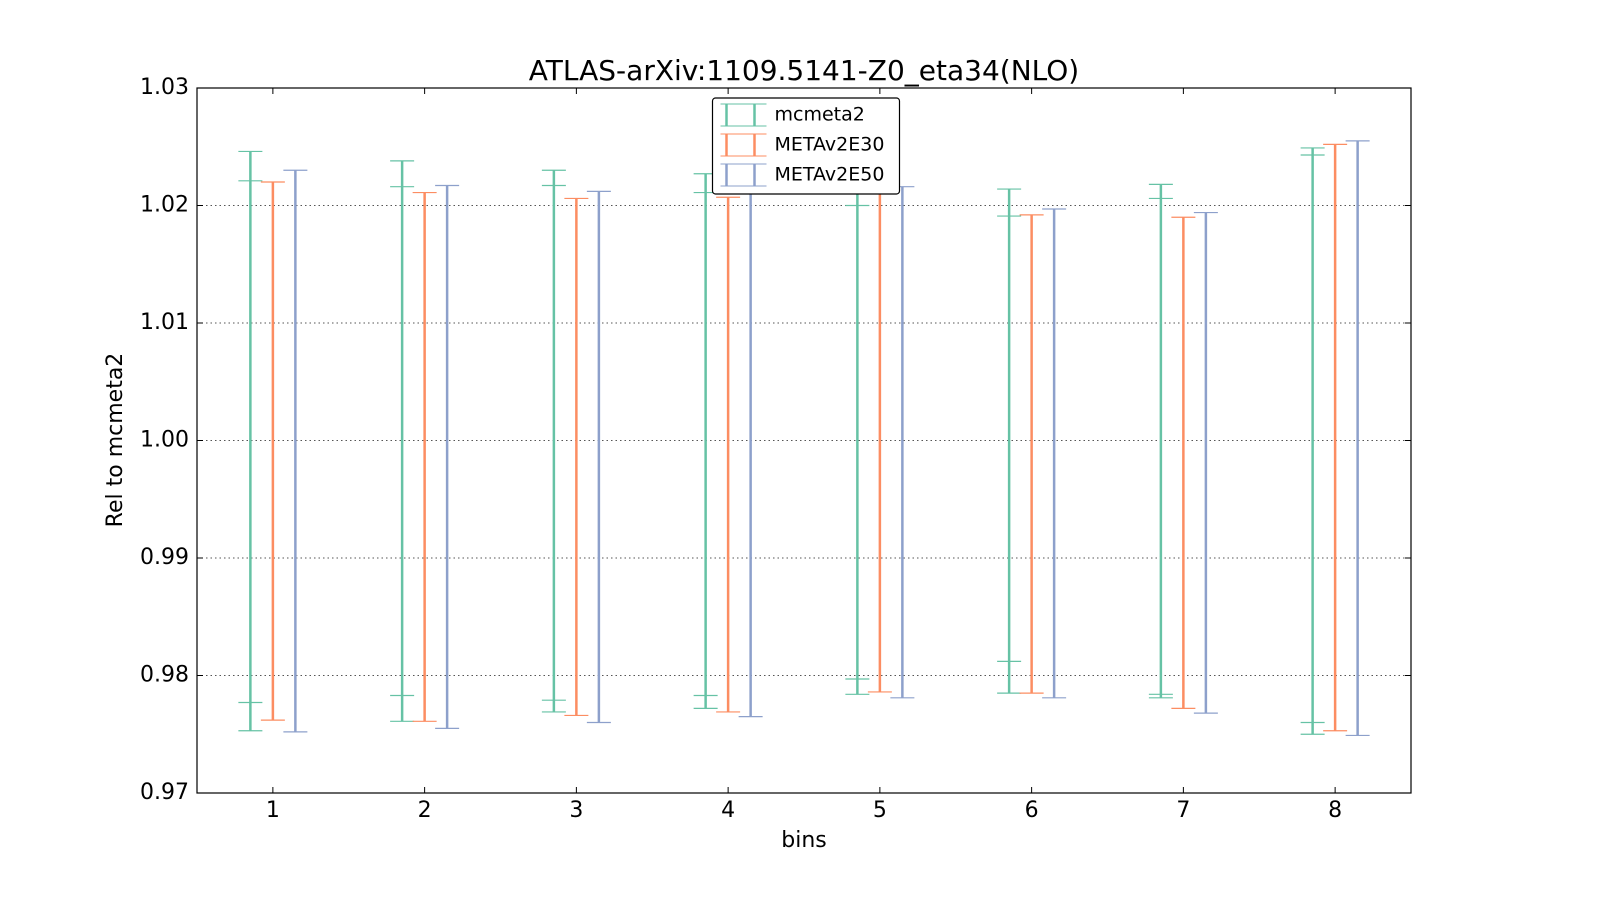 The height and width of the screenshot is (900, 1600). I want to click on y-tick-label: 0.99, so click(164, 557).